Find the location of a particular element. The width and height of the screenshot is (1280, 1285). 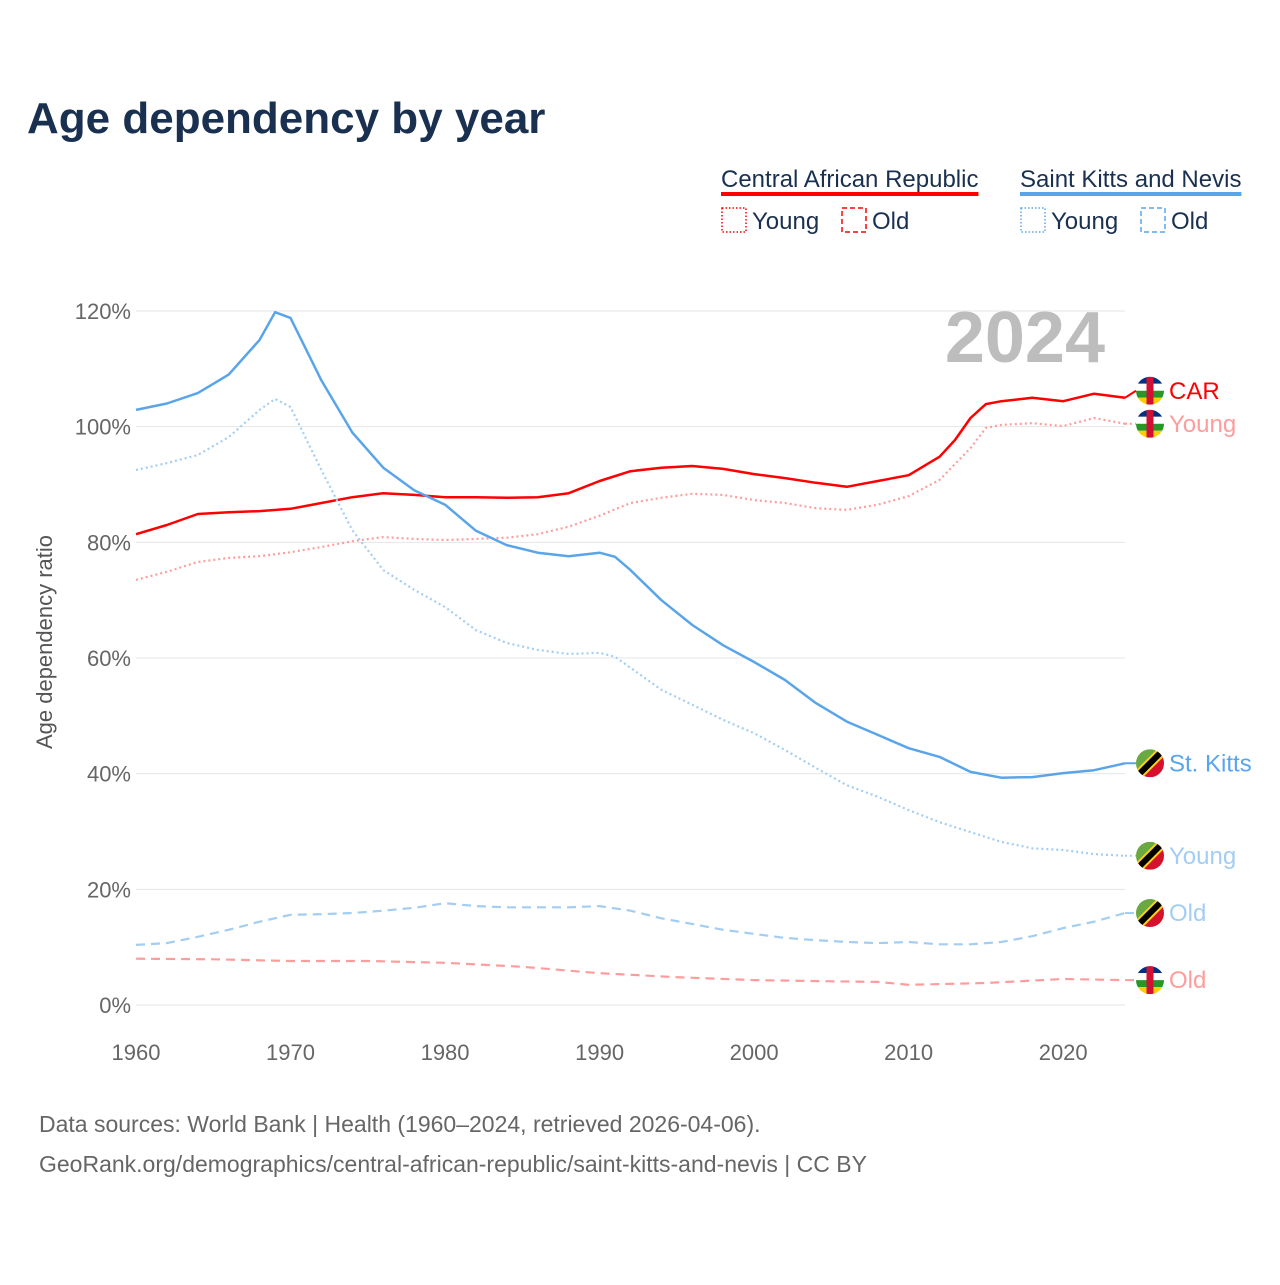

end-label-car-old: Old is located at coordinates (1165, 980).